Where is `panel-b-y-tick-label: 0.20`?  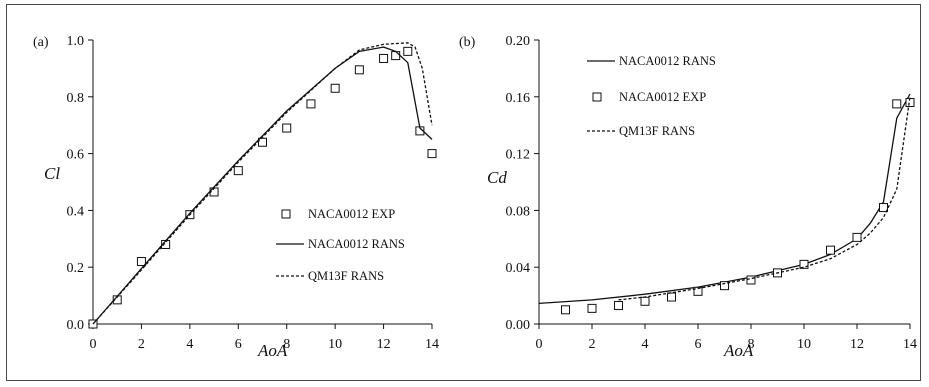 panel-b-y-tick-label: 0.20 is located at coordinates (518, 41).